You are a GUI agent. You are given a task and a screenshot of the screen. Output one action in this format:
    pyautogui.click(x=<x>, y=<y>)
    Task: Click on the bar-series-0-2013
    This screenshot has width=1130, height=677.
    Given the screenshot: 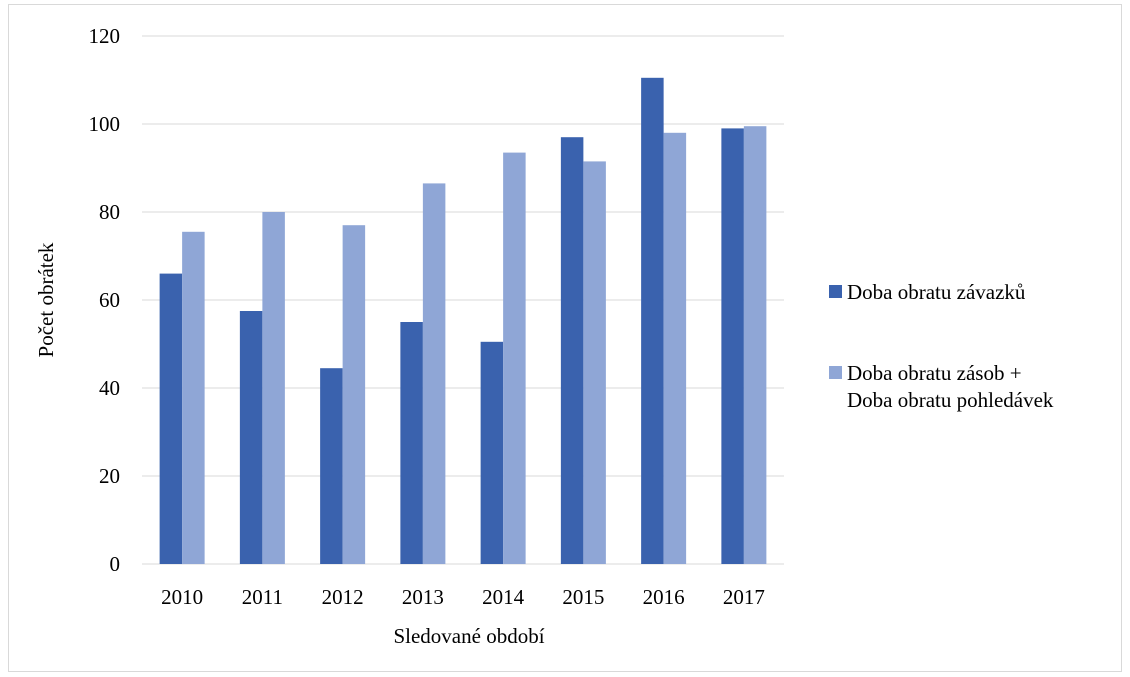 What is the action you would take?
    pyautogui.click(x=411, y=443)
    